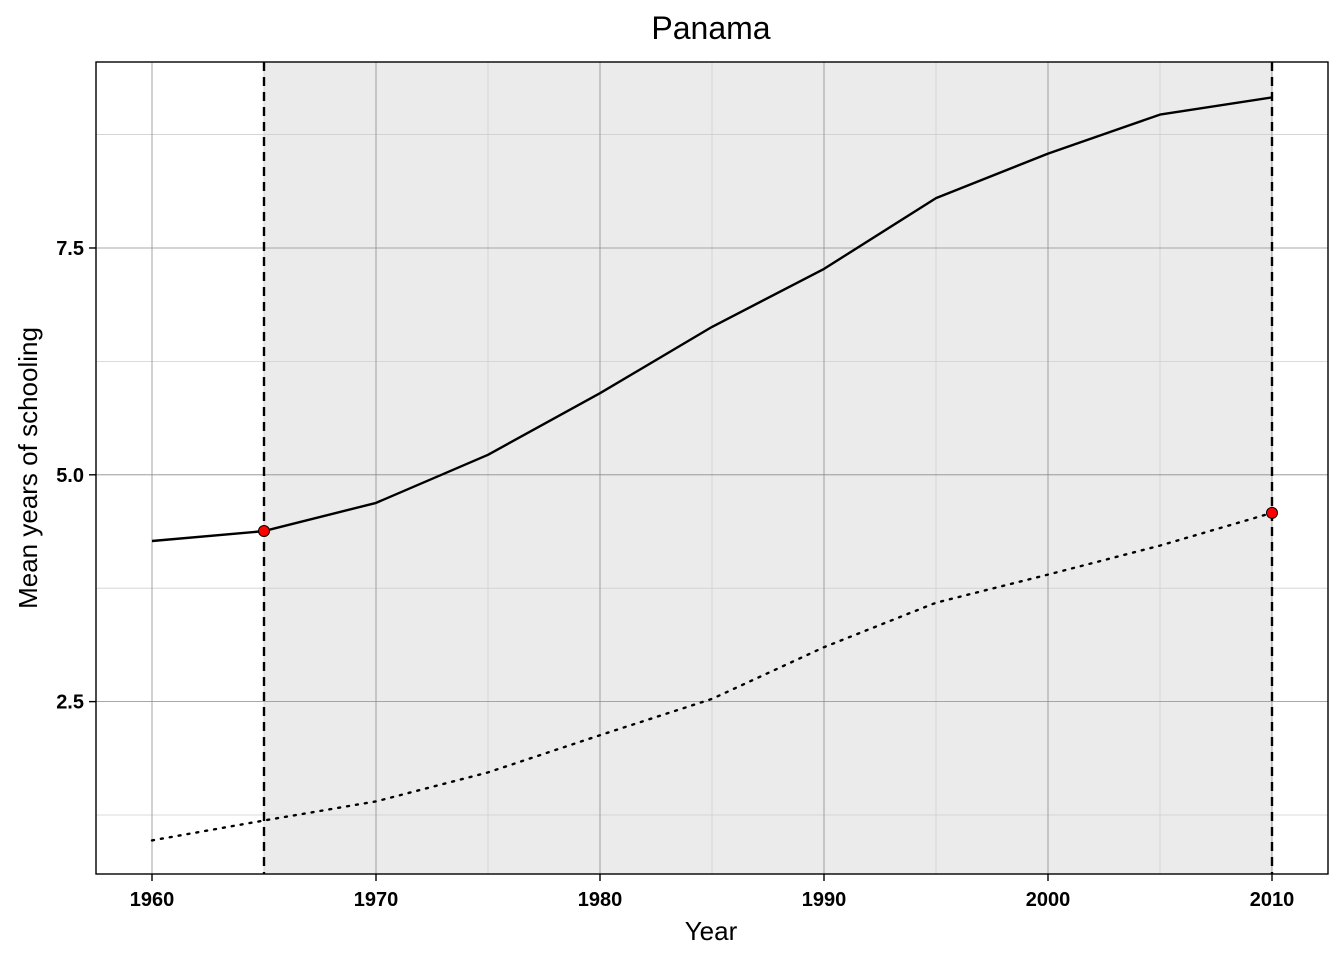  What do you see at coordinates (70, 249) in the screenshot?
I see `y-tick-label: 7.5` at bounding box center [70, 249].